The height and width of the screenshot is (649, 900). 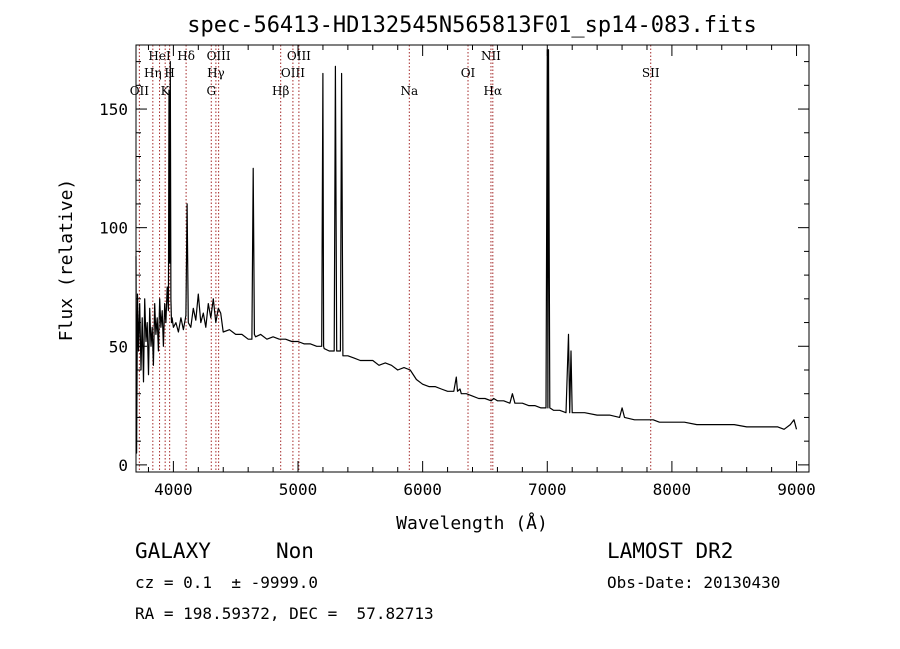 What do you see at coordinates (226, 582) in the screenshot?
I see `redshift-cz: cz = 0.1 ± -9999.0` at bounding box center [226, 582].